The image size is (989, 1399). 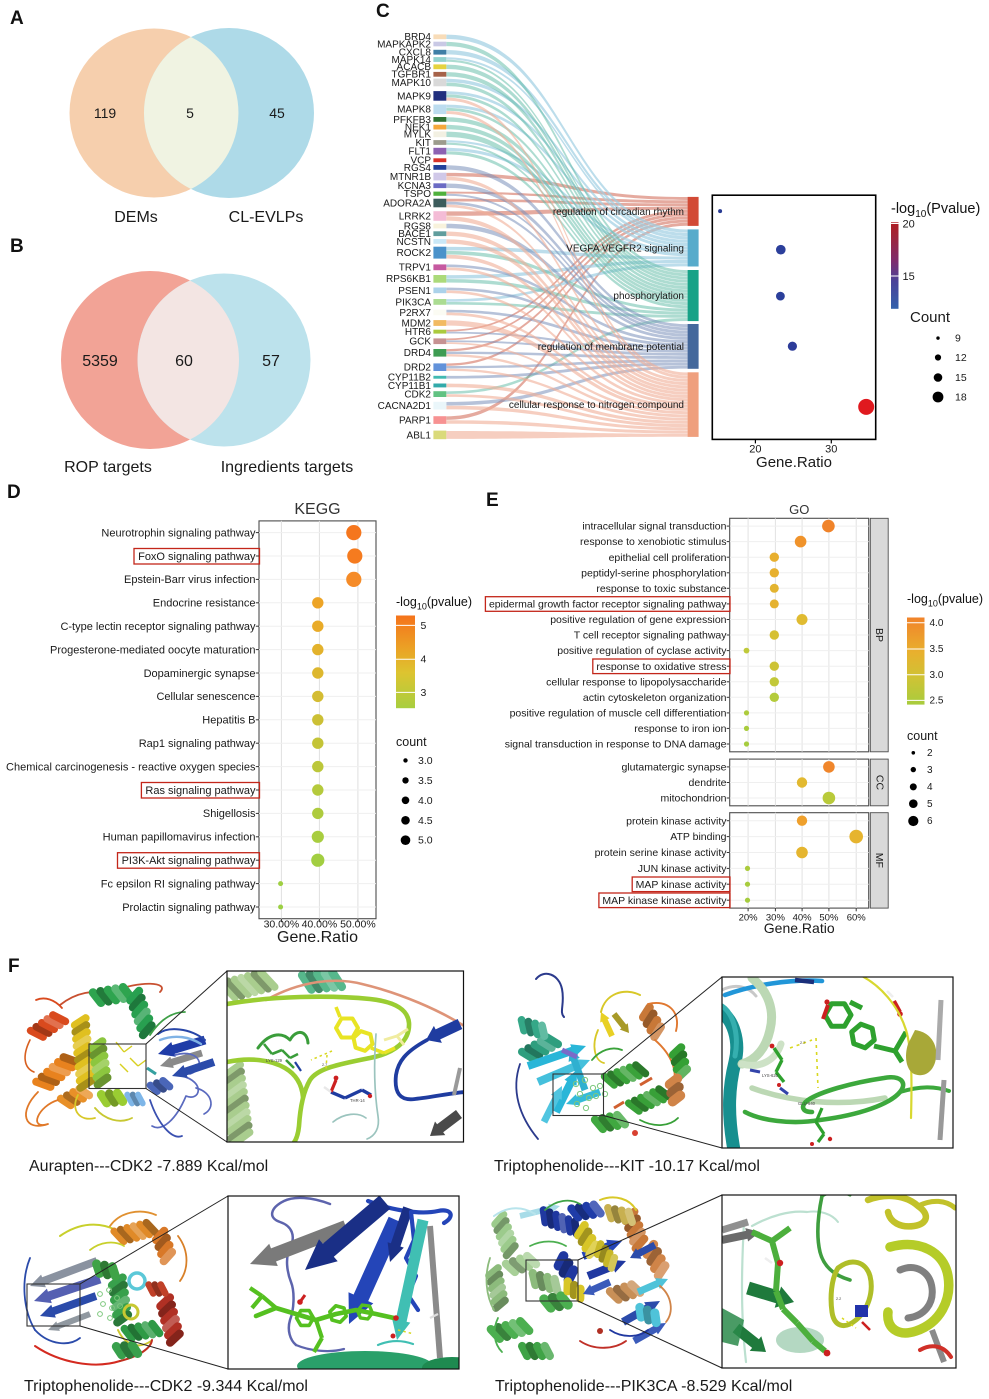 What do you see at coordinates (802, 1043) in the screenshot?
I see `svg-text: 2.7` at bounding box center [802, 1043].